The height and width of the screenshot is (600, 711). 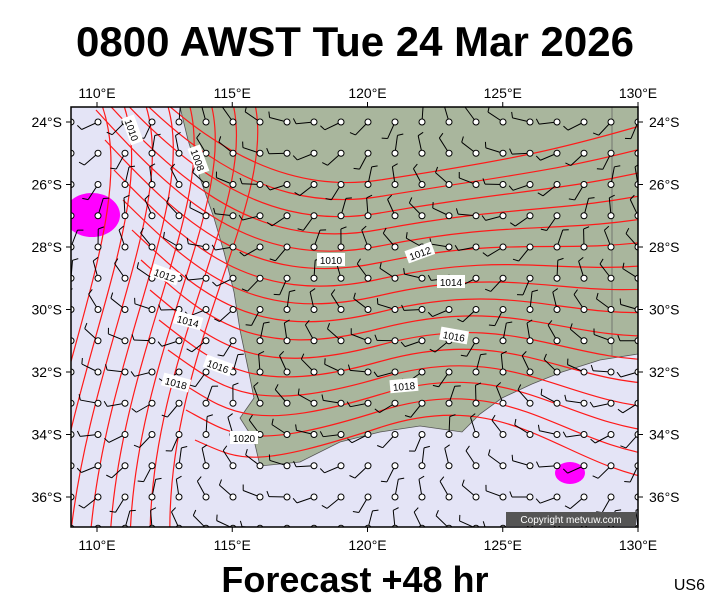 I want to click on lat-label: 36°S, so click(x=46, y=497).